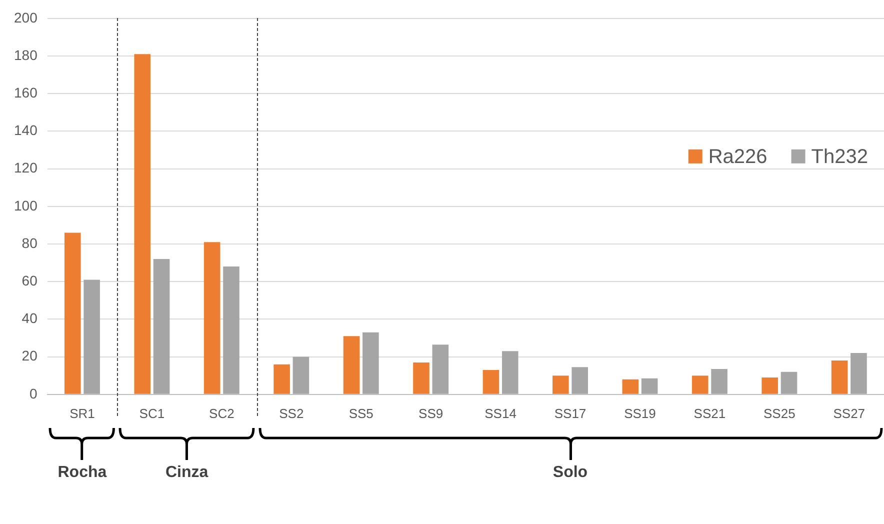 The width and height of the screenshot is (884, 524). I want to click on x-tick-label: SS27, so click(849, 413).